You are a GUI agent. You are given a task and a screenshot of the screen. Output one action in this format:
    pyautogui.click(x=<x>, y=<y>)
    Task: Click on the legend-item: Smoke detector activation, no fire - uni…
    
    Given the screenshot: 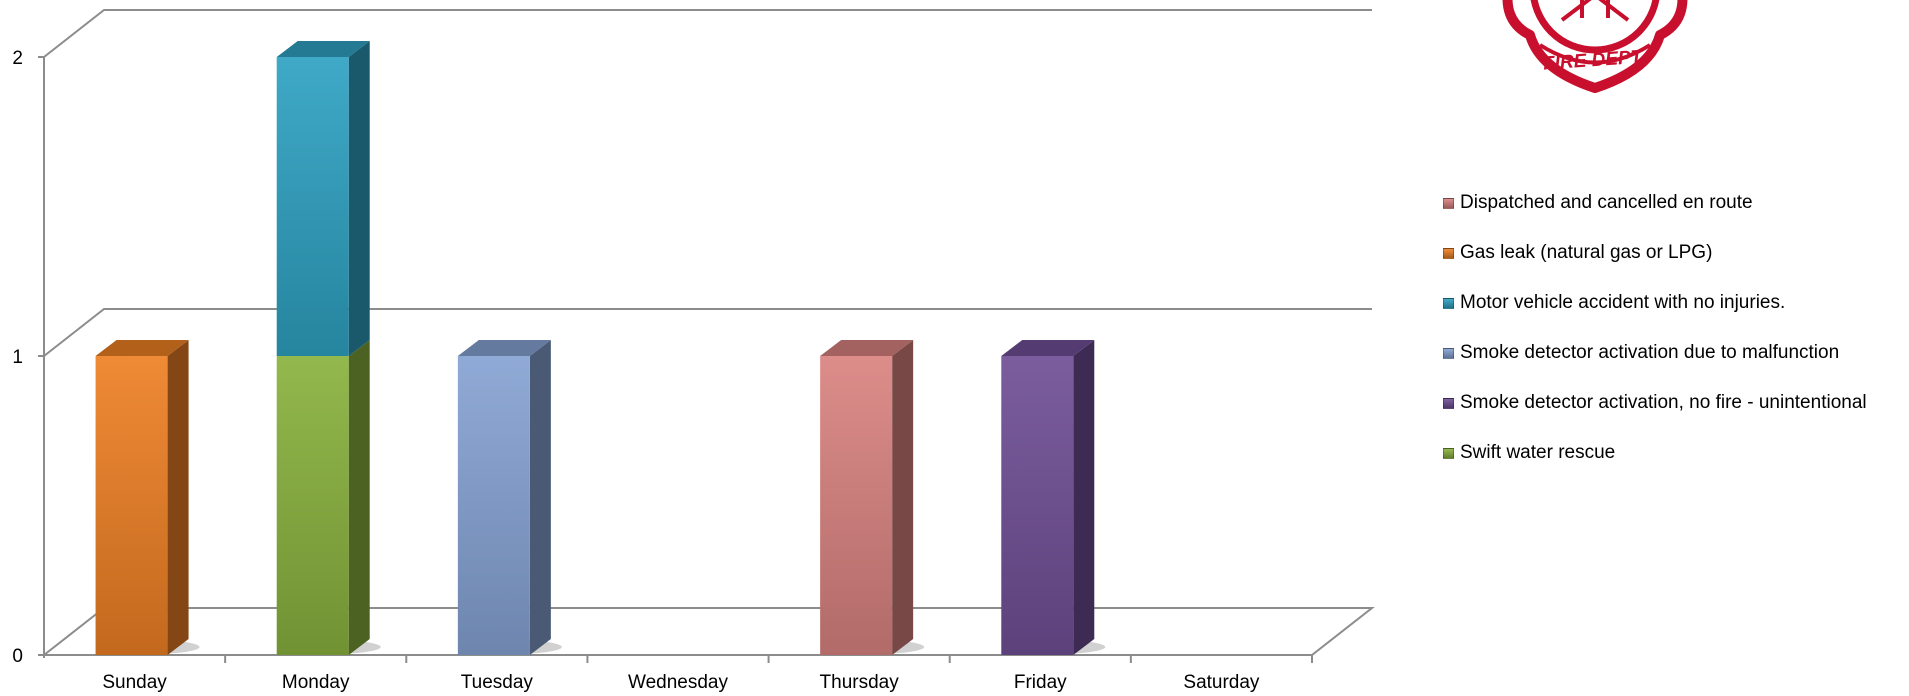 What is the action you would take?
    pyautogui.click(x=1655, y=403)
    